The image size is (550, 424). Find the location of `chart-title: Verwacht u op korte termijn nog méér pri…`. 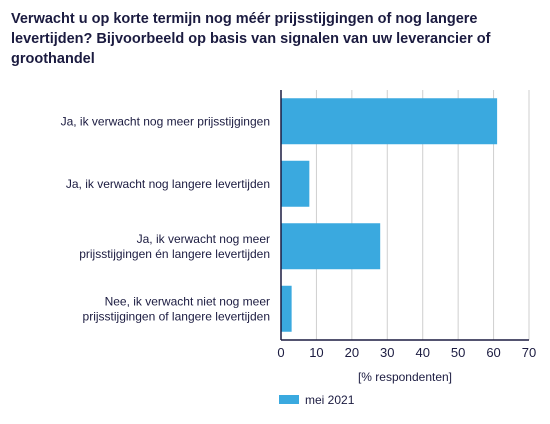

chart-title: Verwacht u op korte termijn nog méér pri… is located at coordinates (251, 39).